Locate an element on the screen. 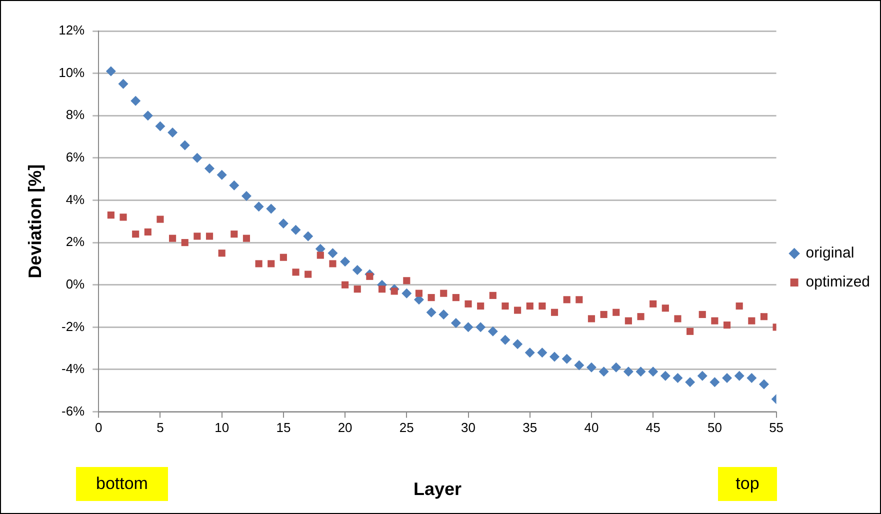  text: top is located at coordinates (747, 484).